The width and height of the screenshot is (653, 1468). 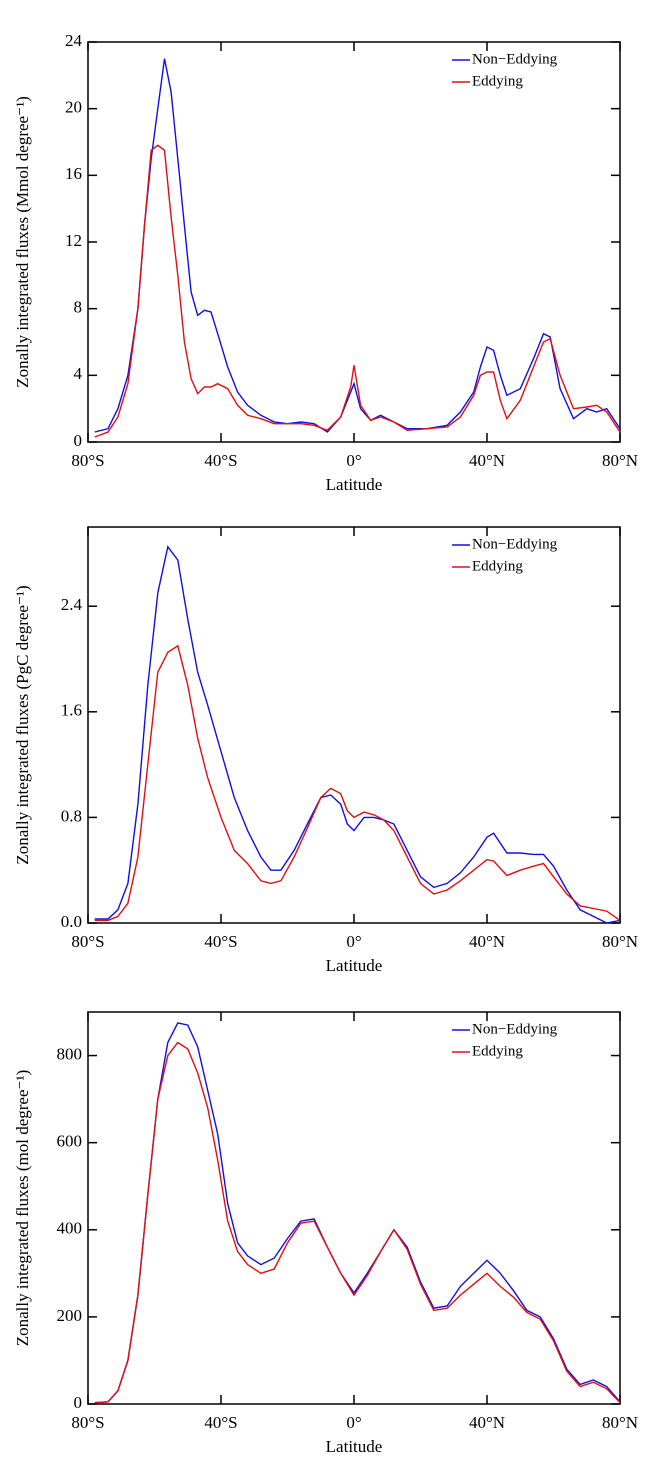 I want to click on y-tick-label: 0.0, so click(x=71, y=921).